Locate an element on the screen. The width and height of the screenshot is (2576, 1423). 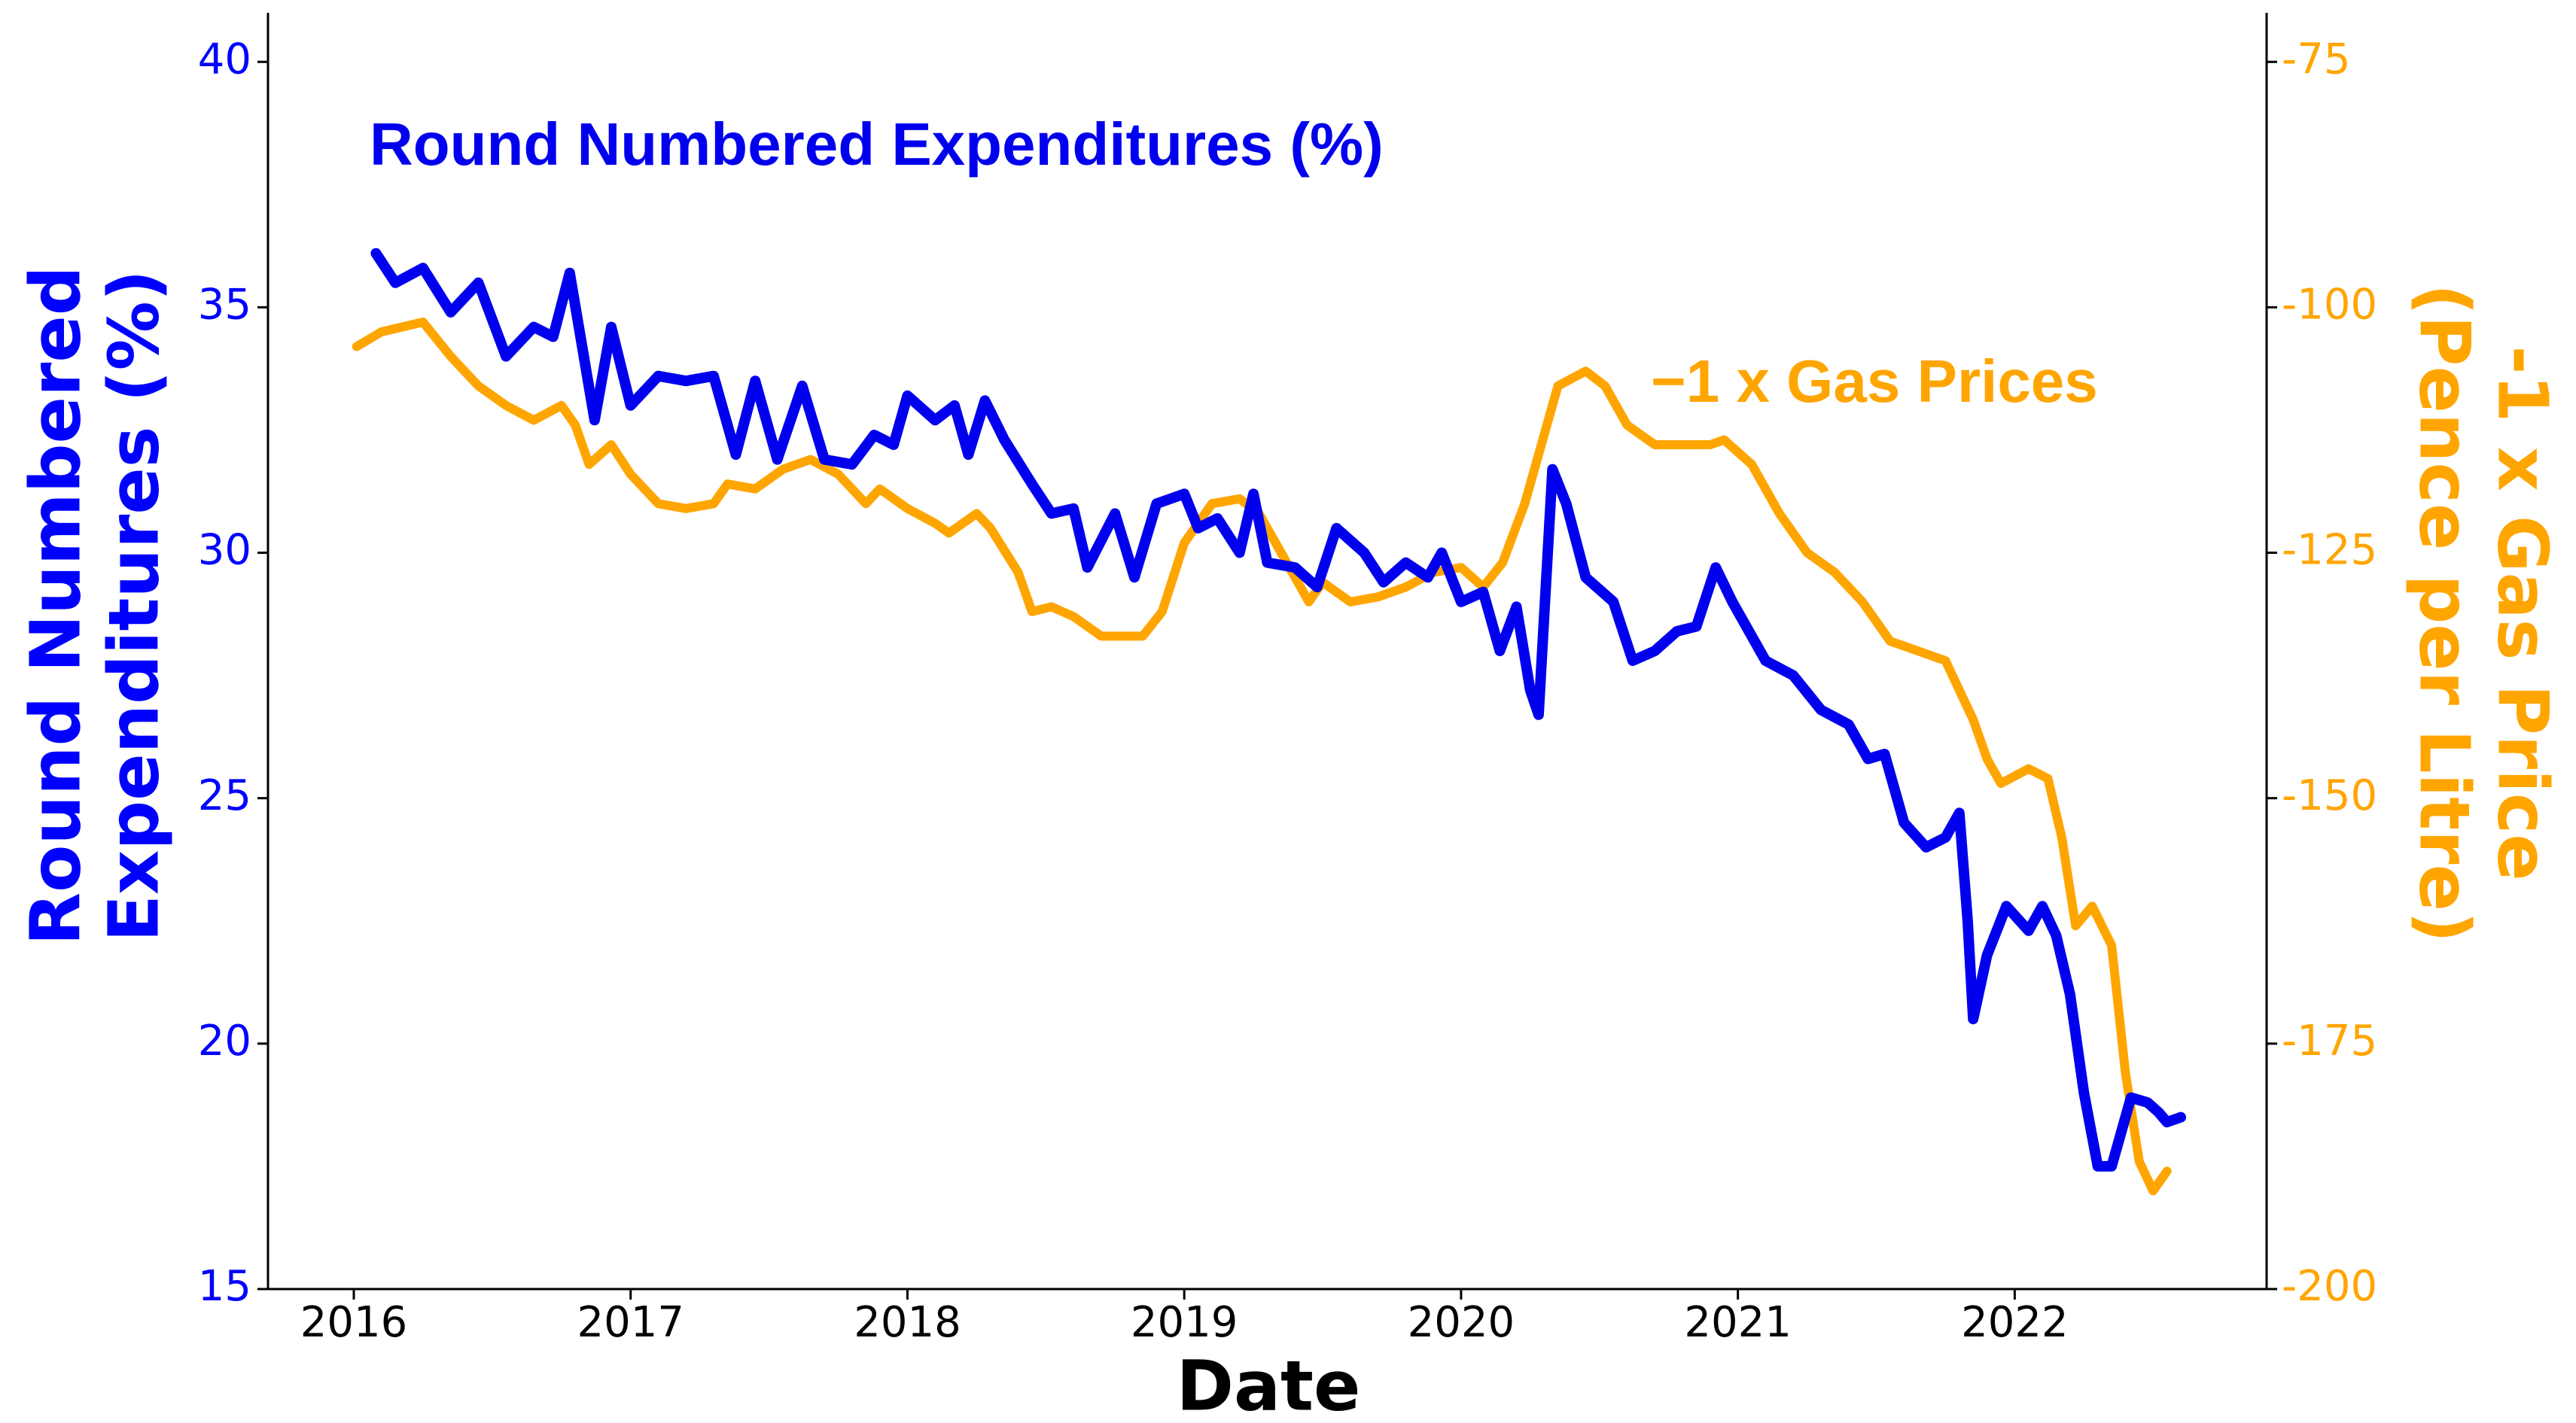
y-tick-label: 35 is located at coordinates (225, 305).